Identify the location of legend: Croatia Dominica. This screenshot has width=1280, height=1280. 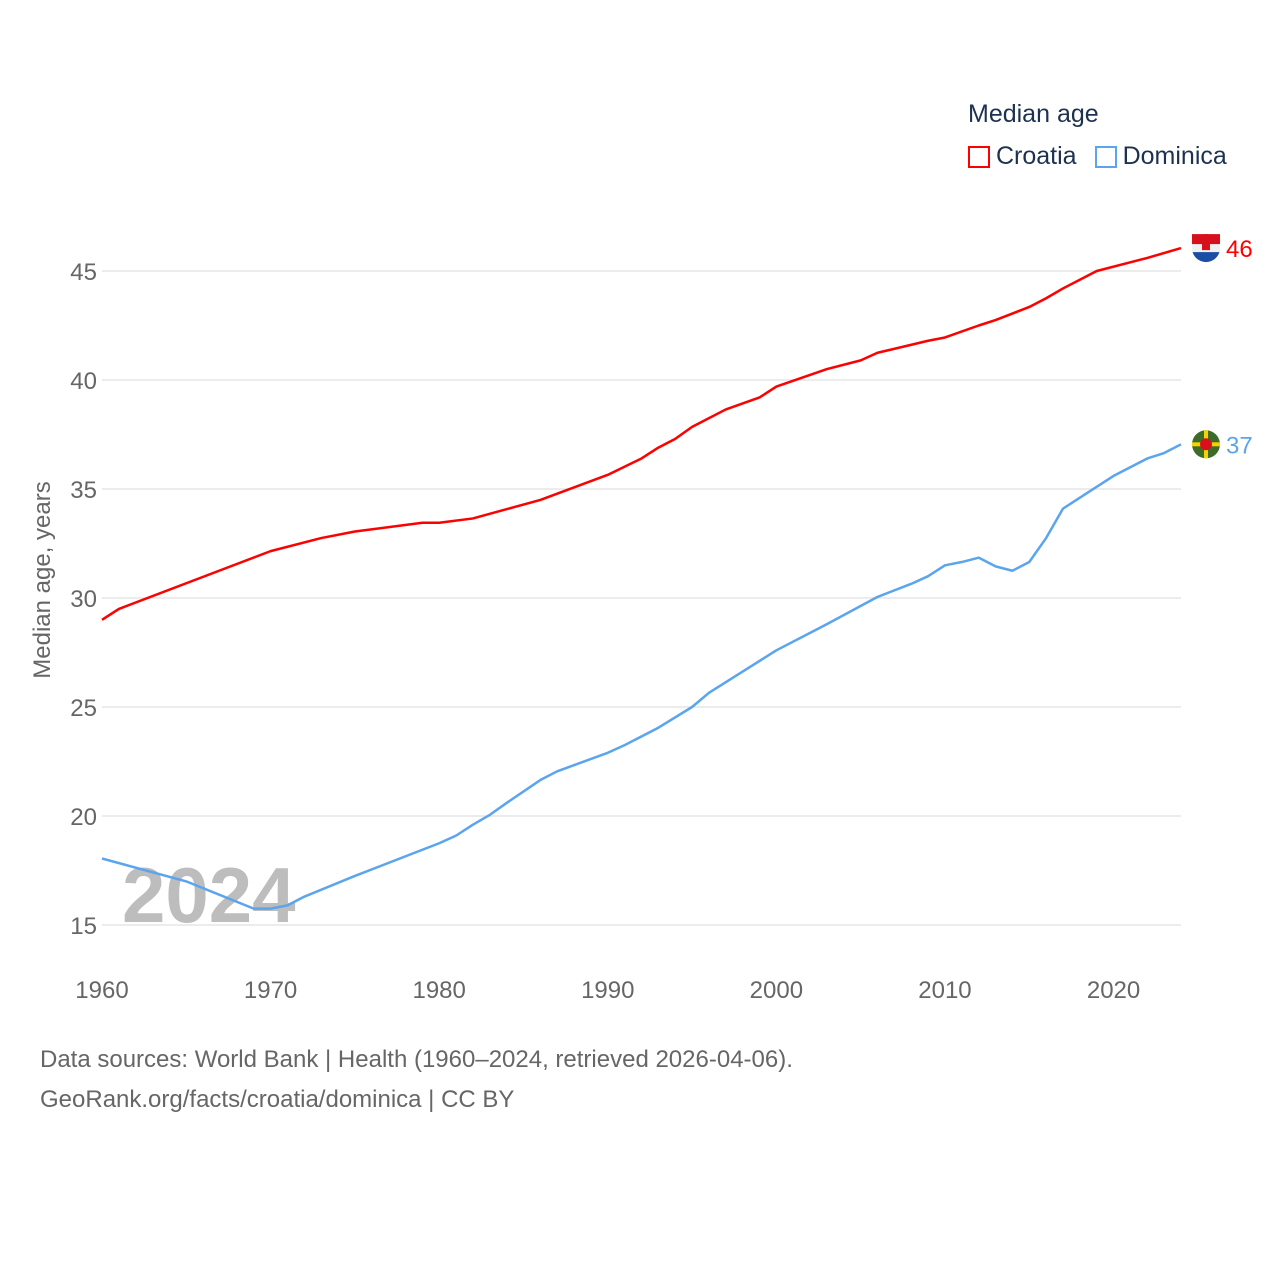
(1097, 156).